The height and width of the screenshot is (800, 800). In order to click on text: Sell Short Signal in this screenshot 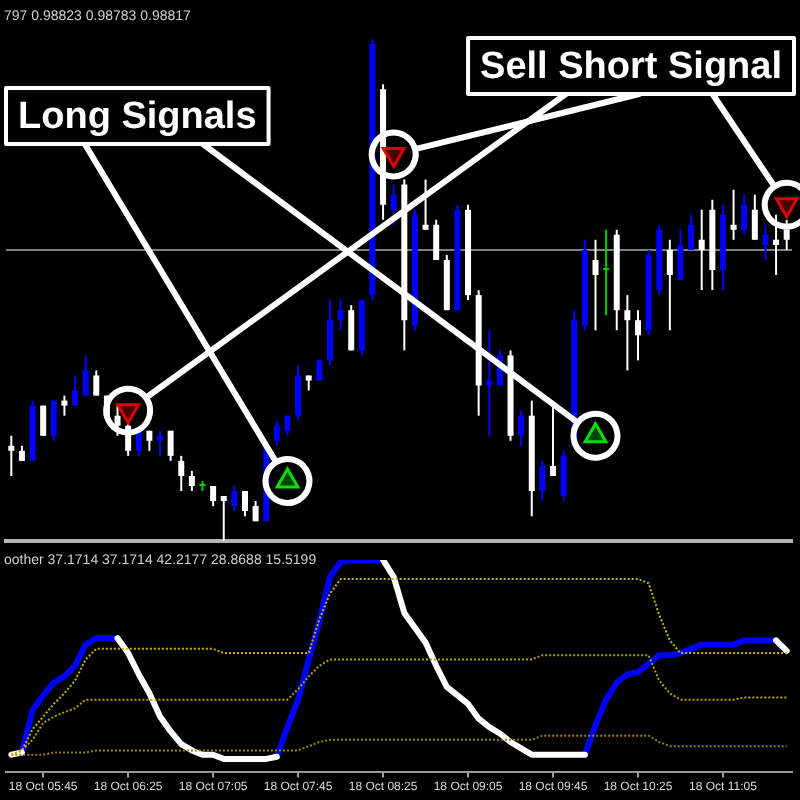, I will do `click(631, 67)`.